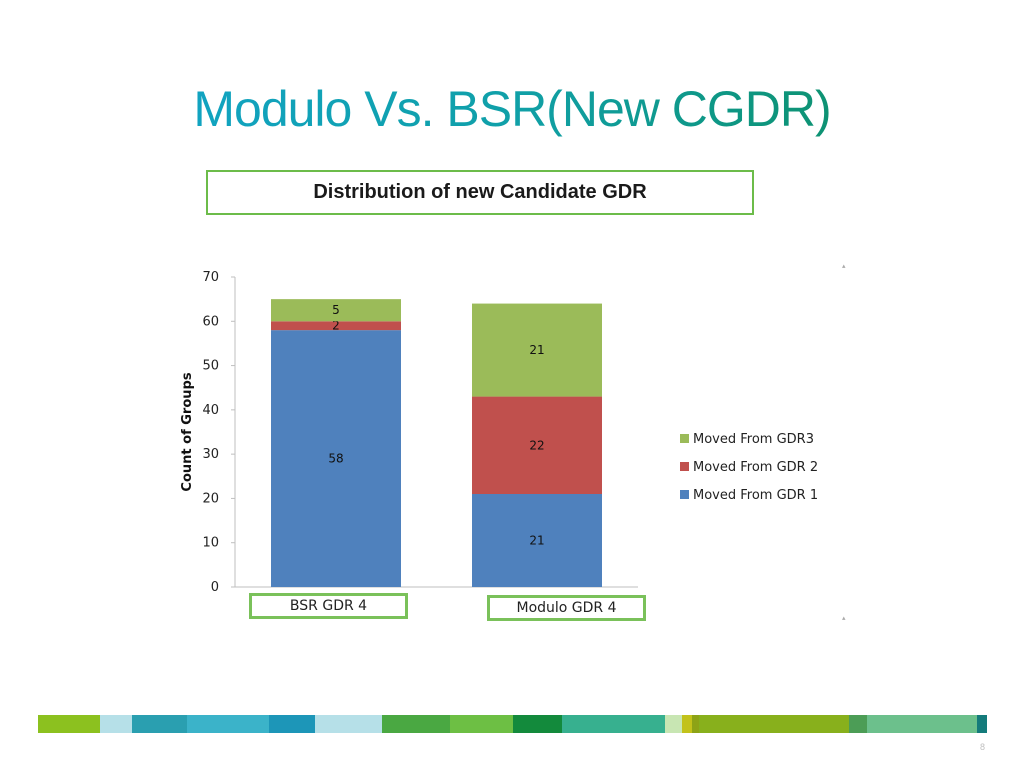 The width and height of the screenshot is (1024, 768). What do you see at coordinates (755, 495) in the screenshot?
I see `legend-label: Moved From GDR 1` at bounding box center [755, 495].